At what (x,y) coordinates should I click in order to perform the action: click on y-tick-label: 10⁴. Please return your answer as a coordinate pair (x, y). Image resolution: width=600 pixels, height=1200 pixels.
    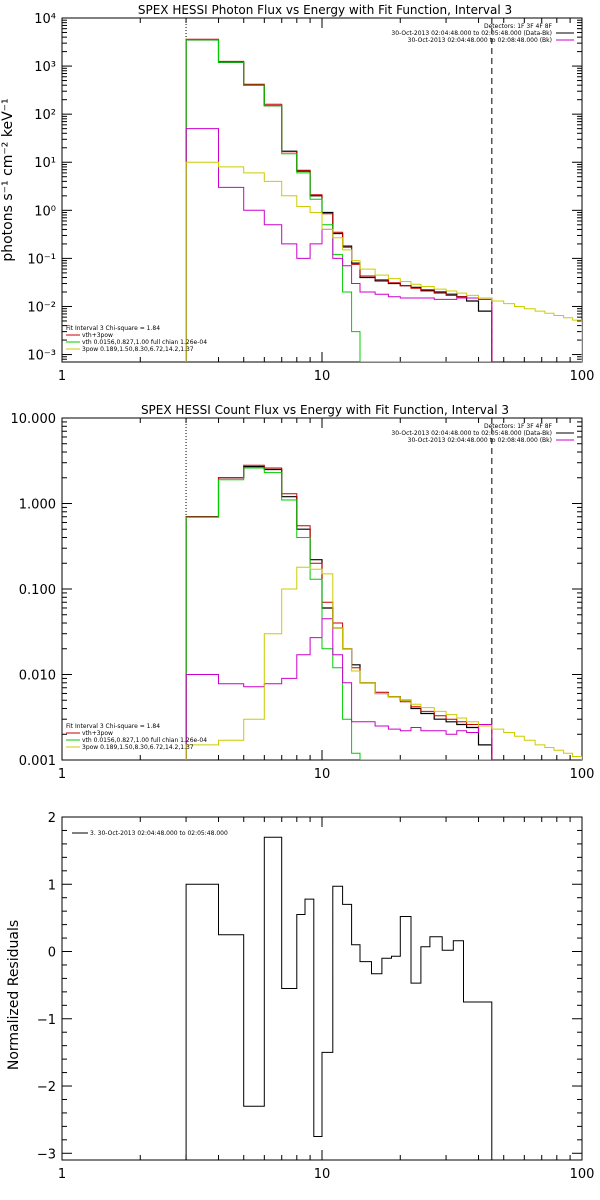
    Looking at the image, I should click on (45, 19).